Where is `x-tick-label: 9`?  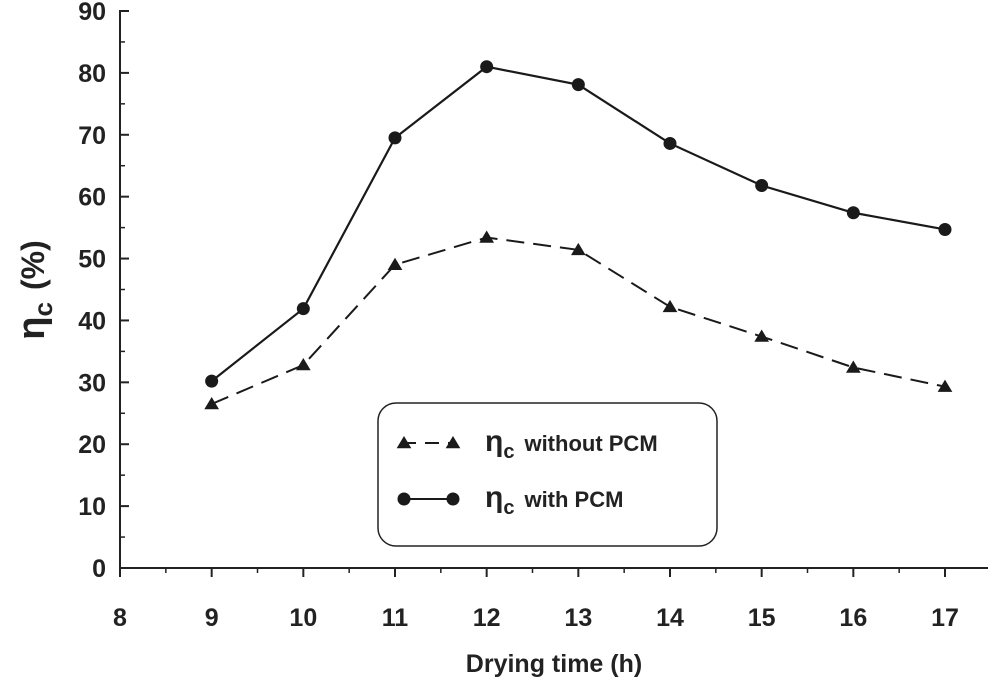 x-tick-label: 9 is located at coordinates (212, 618).